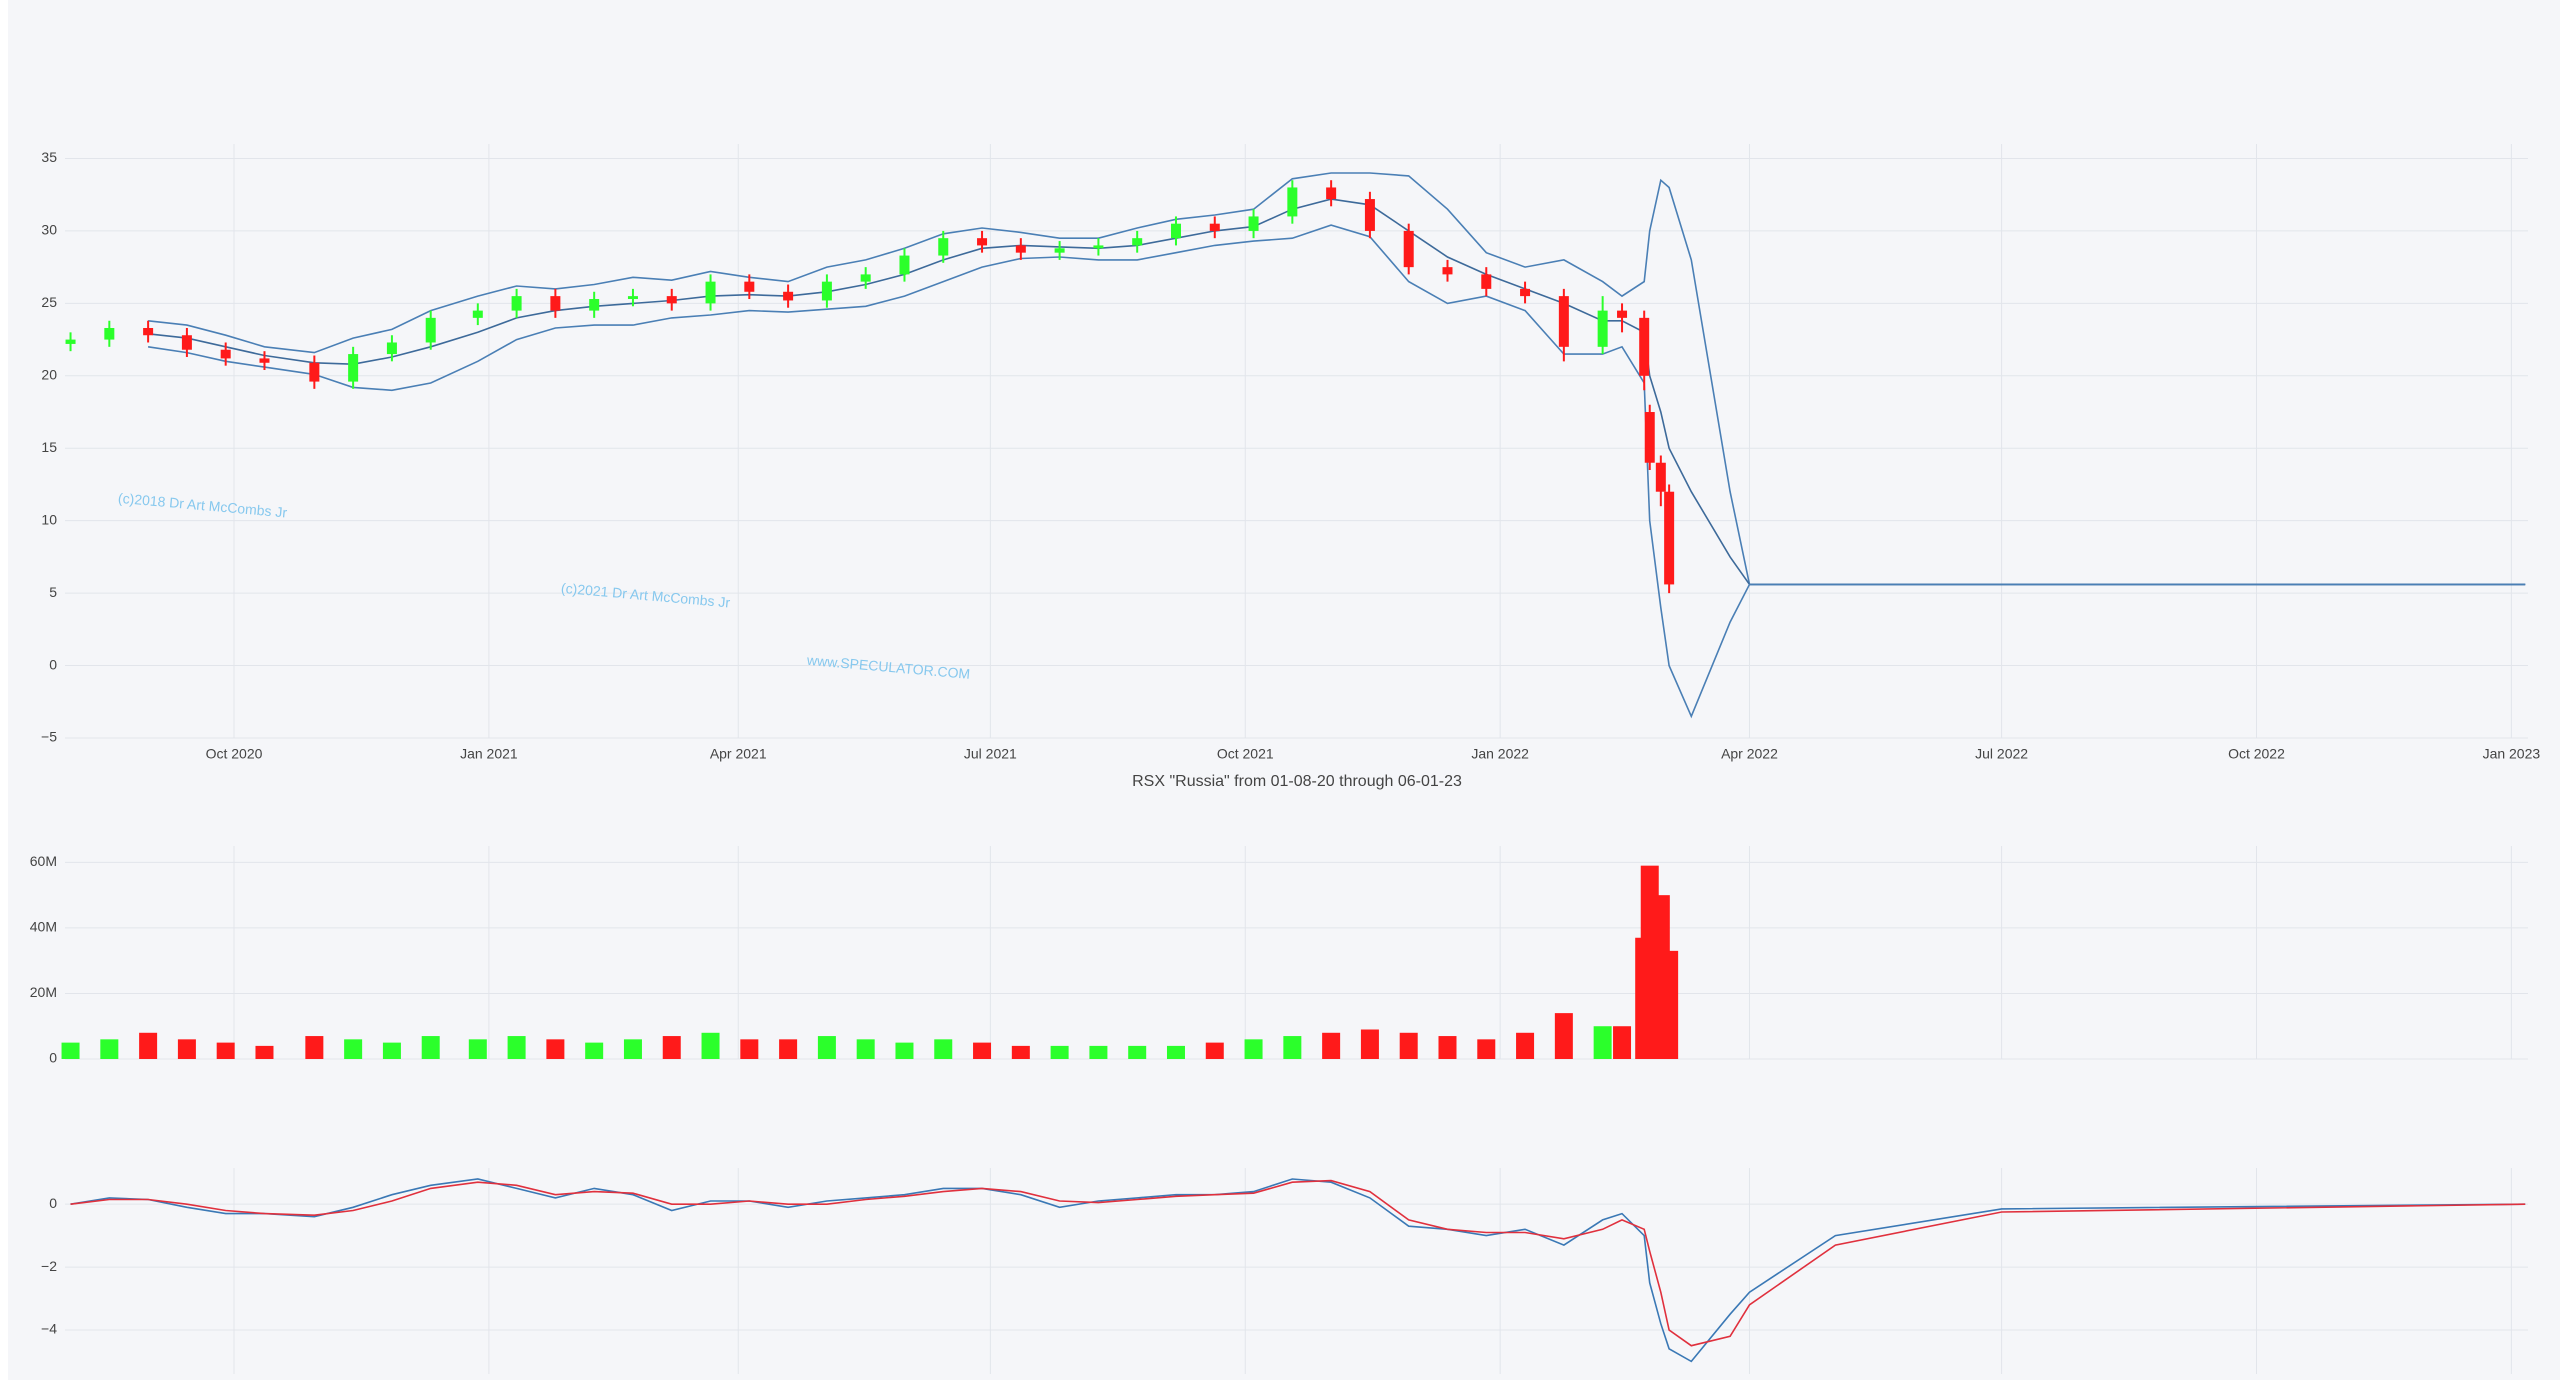 This screenshot has width=2560, height=1380. What do you see at coordinates (202, 505) in the screenshot?
I see `watermark: (c)2018 Dr Art McCombs Jr` at bounding box center [202, 505].